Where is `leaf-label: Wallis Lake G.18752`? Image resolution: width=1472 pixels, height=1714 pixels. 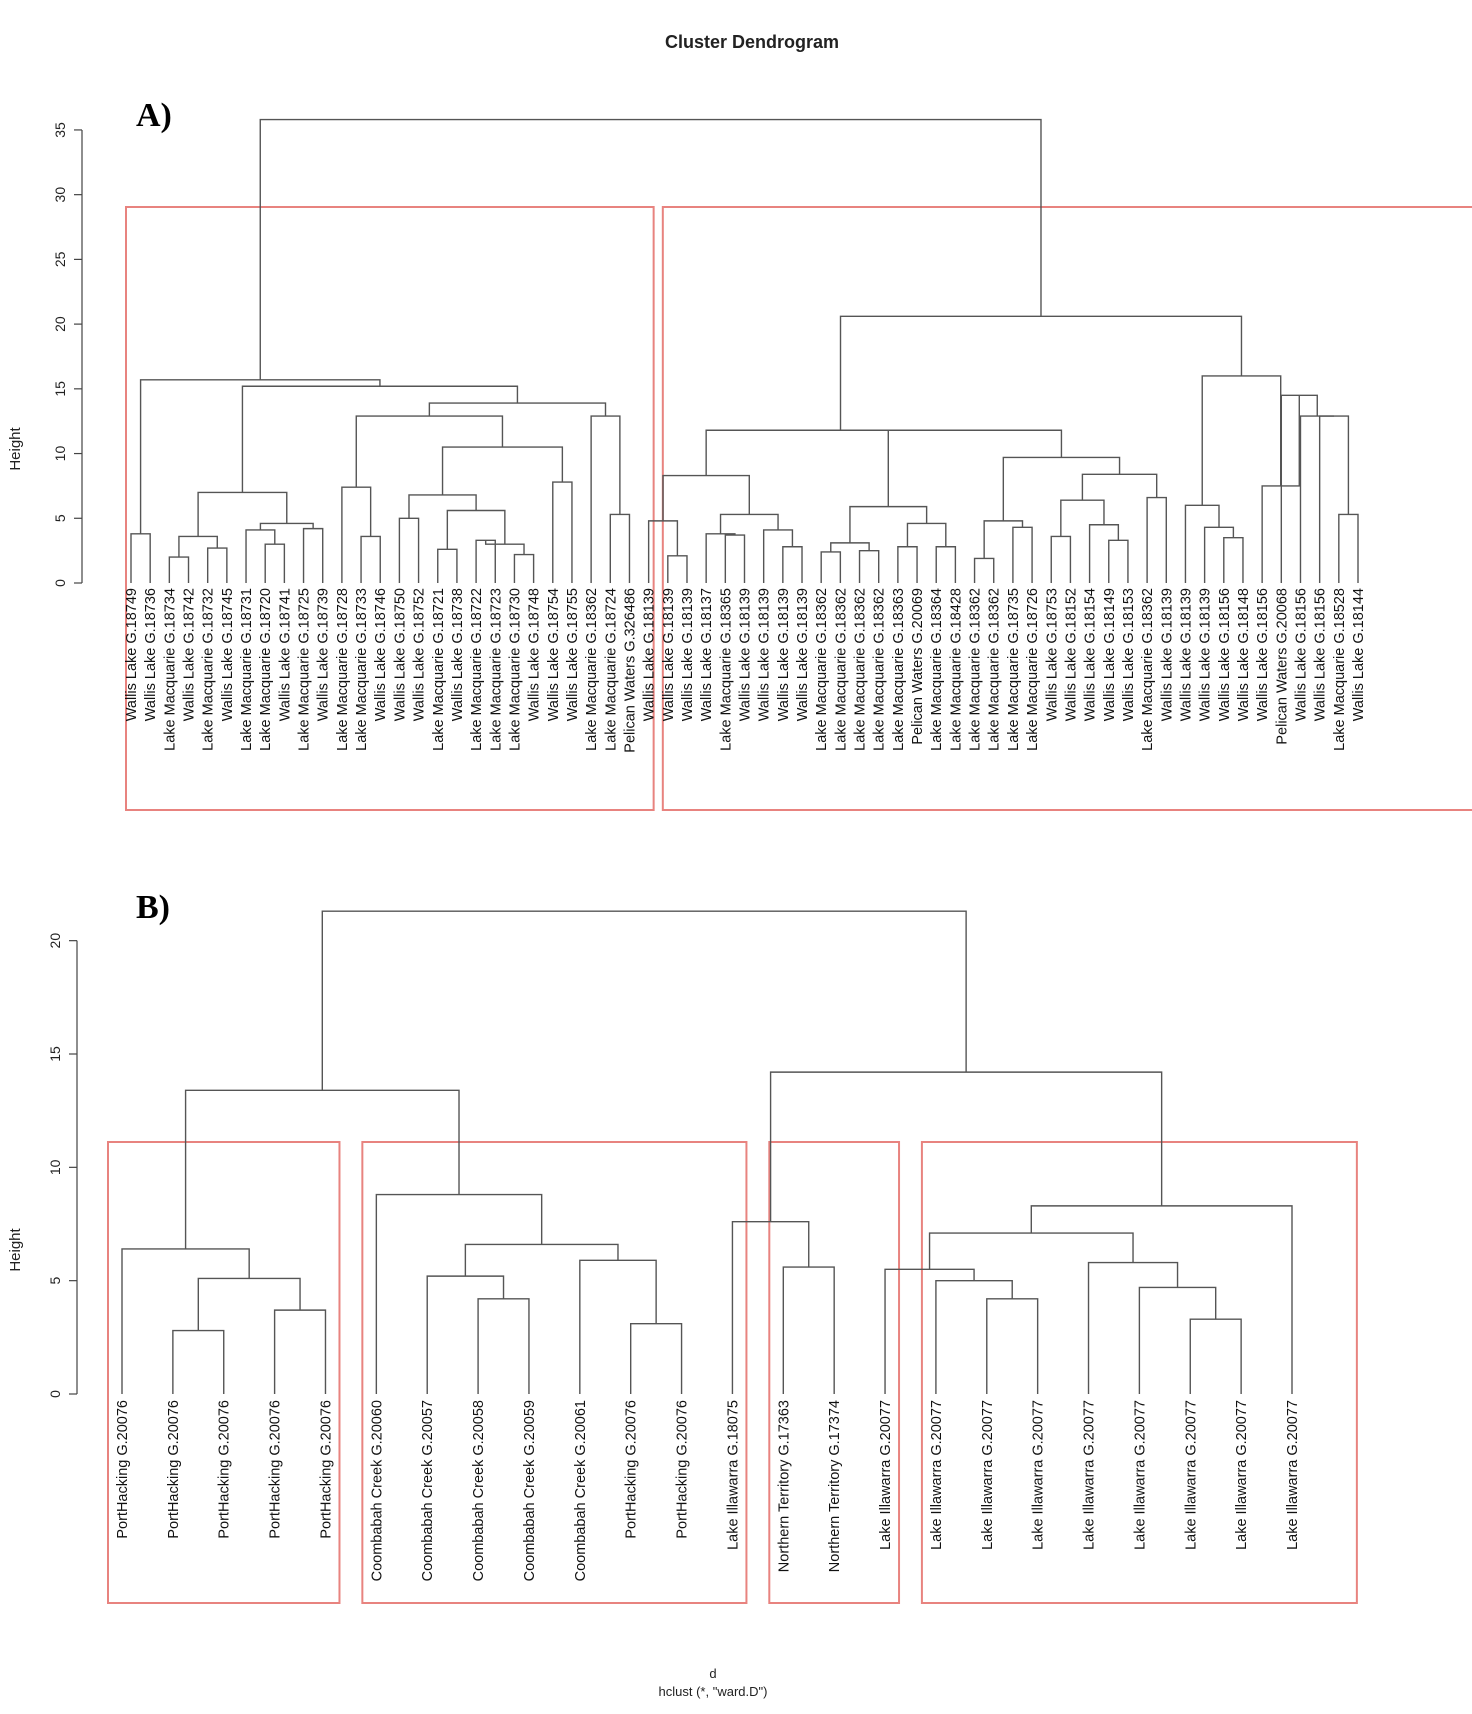
leaf-label: Wallis Lake G.18752 is located at coordinates (420, 654).